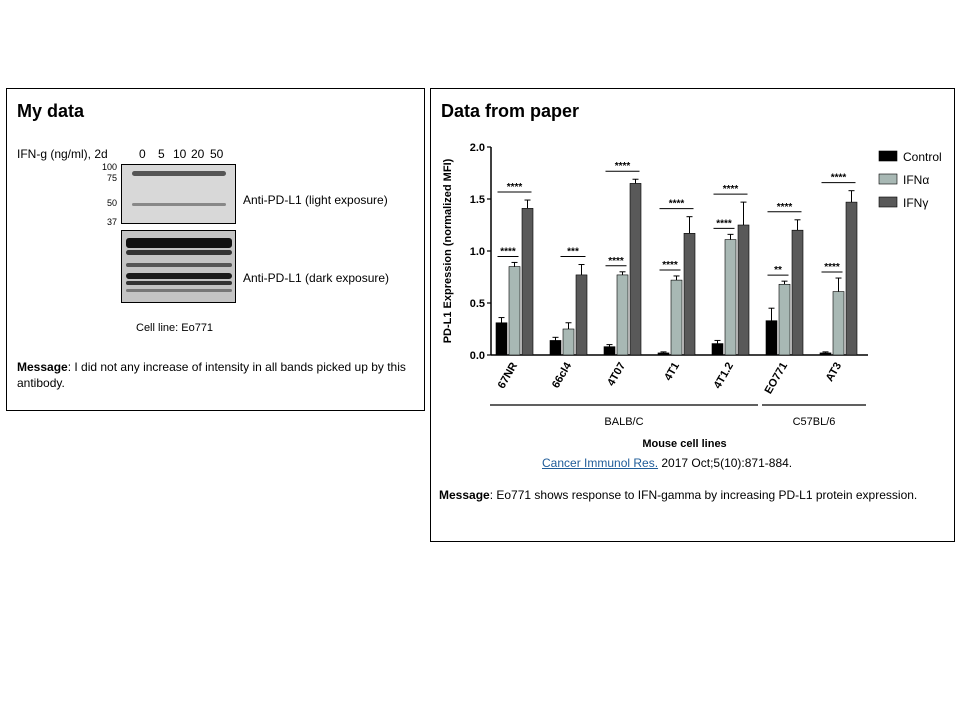 This screenshot has height=720, width=960. I want to click on mw-marker-75: 75, so click(111, 178).